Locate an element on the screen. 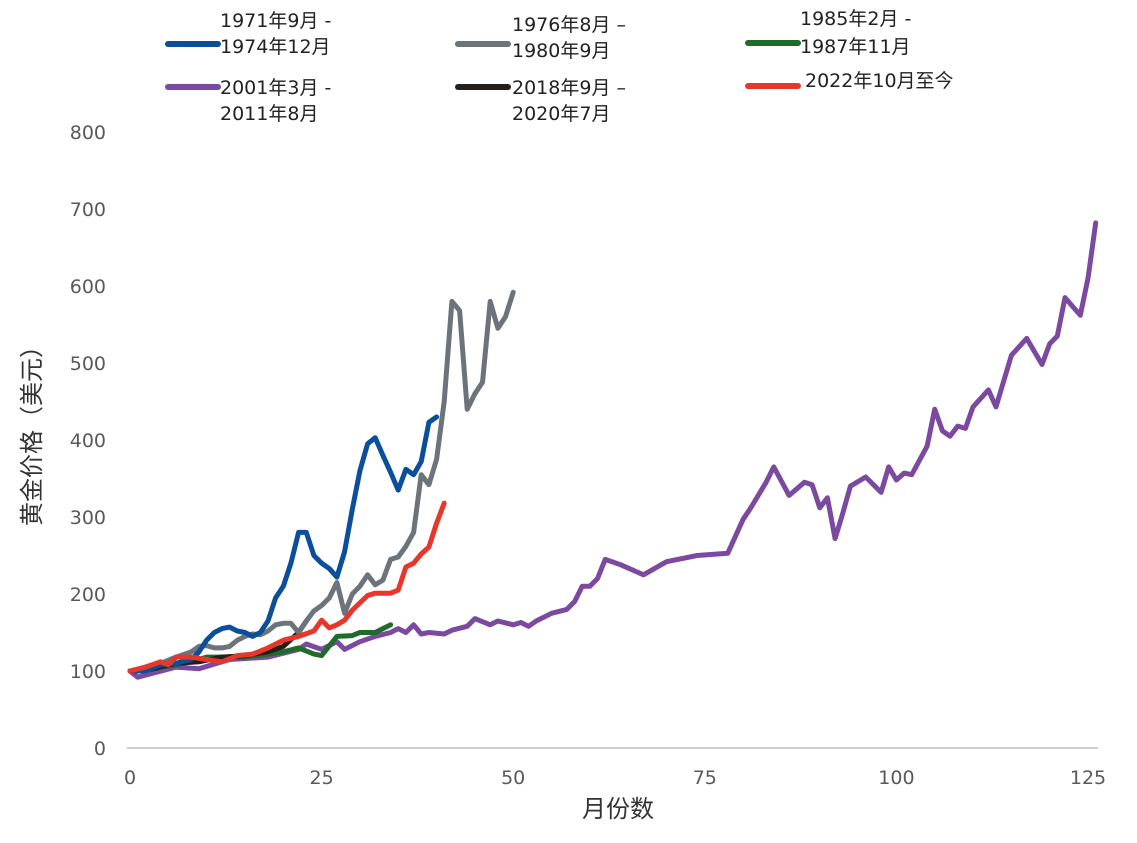 This screenshot has width=1137, height=843. legend-item: 1971年9月 - 1974年12月 is located at coordinates (248, 34).